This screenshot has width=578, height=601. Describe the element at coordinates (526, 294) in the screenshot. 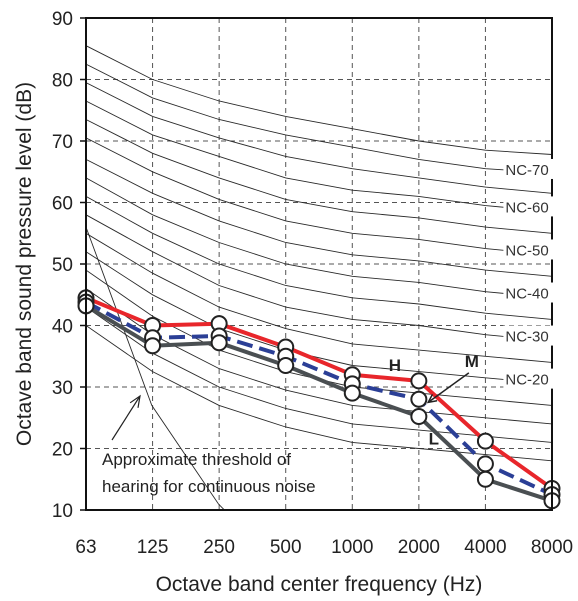

I see `nc-label: NC-40` at that location.